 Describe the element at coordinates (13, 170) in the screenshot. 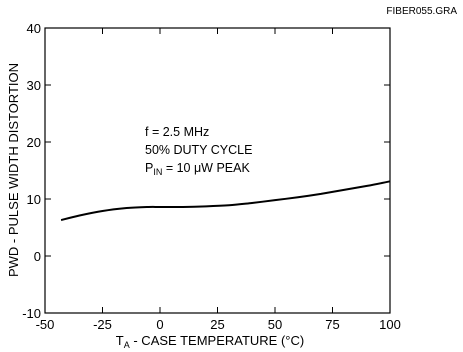

I see `y-axis-title: PWD - PULSE WIDTH DISTORTION` at that location.